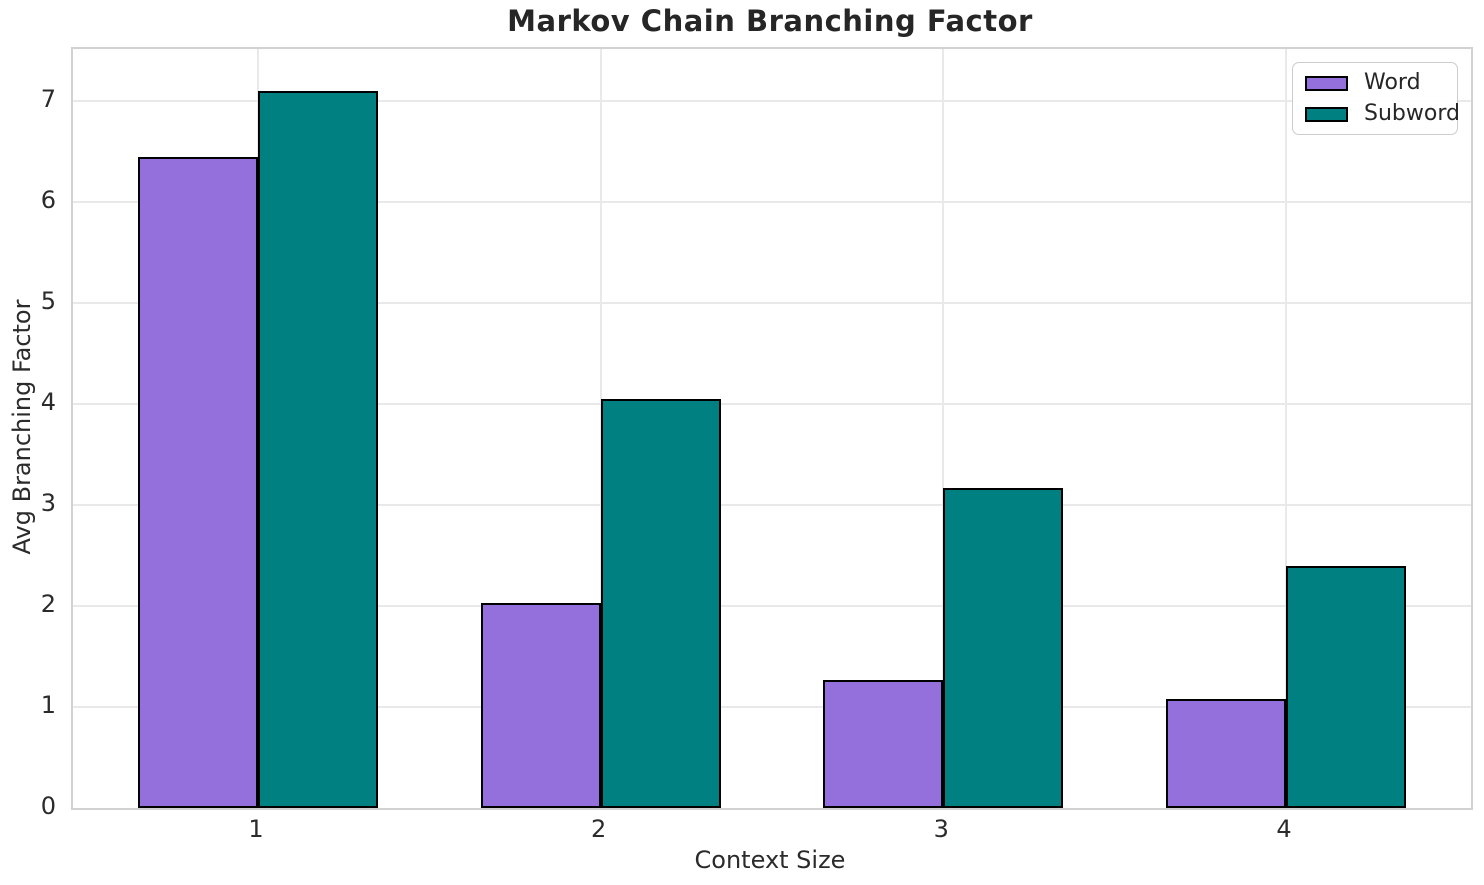 The width and height of the screenshot is (1484, 885). Describe the element at coordinates (48, 503) in the screenshot. I see `y-tick-label-3: 3` at that location.